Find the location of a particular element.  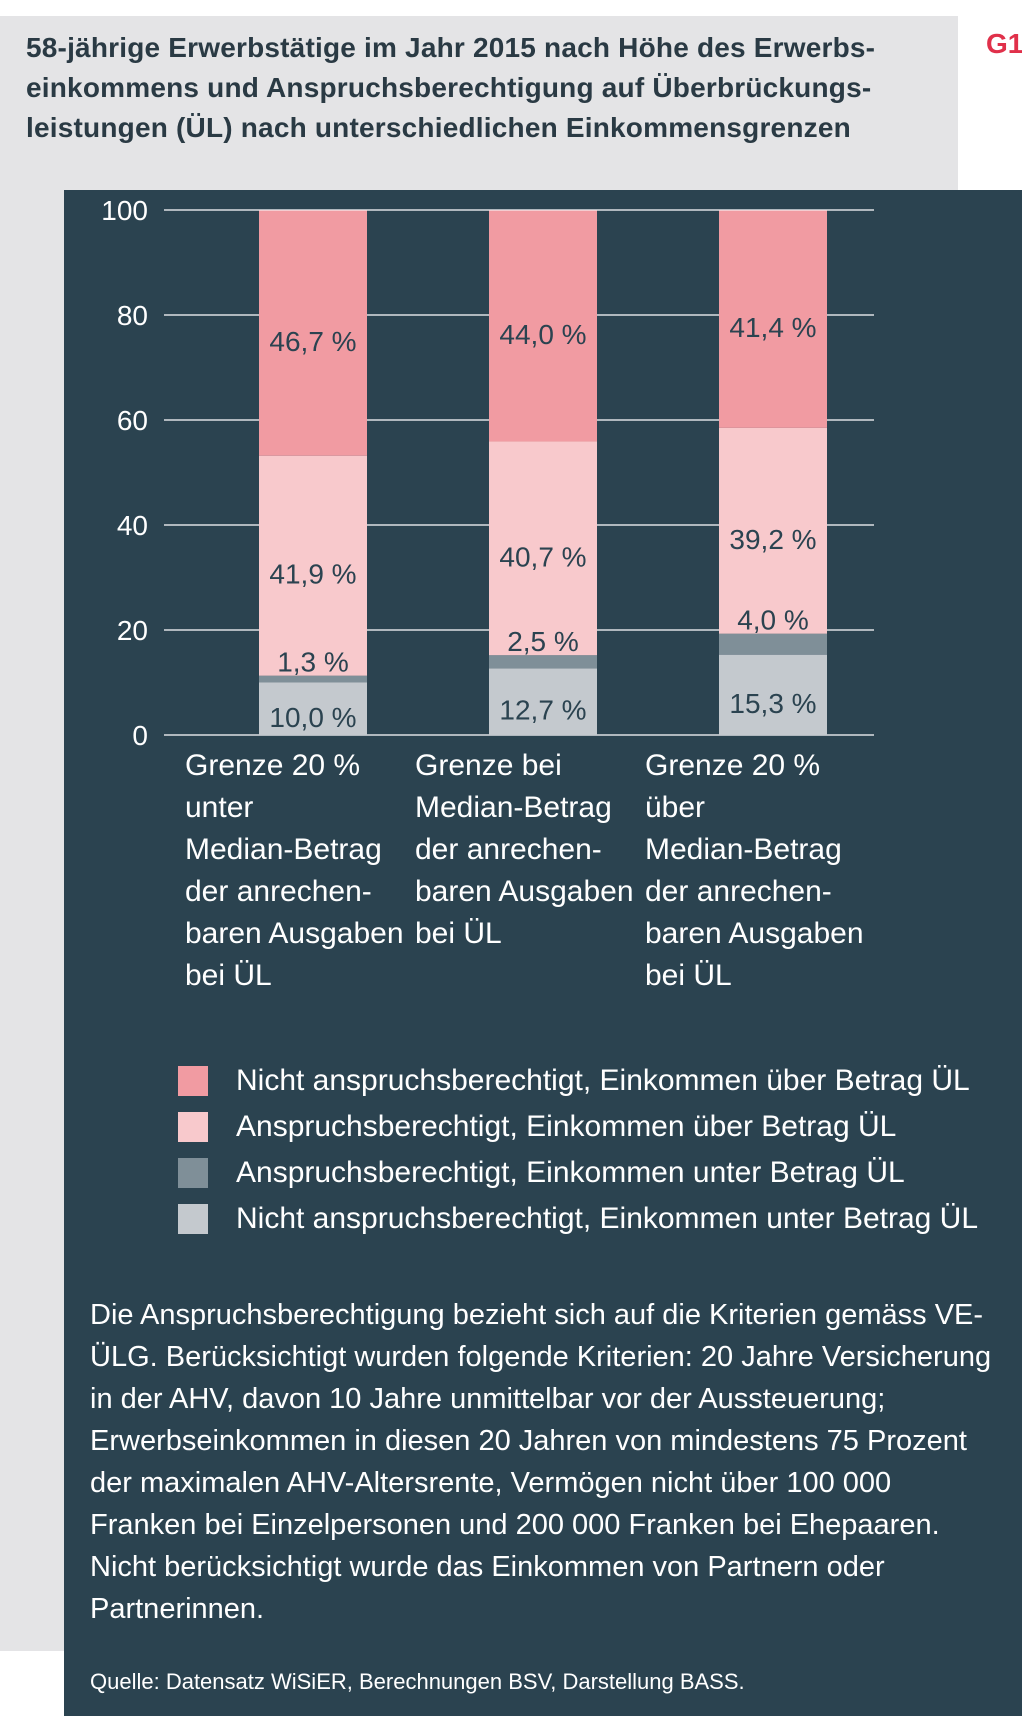

y-tick-label: 60 is located at coordinates (132, 420).